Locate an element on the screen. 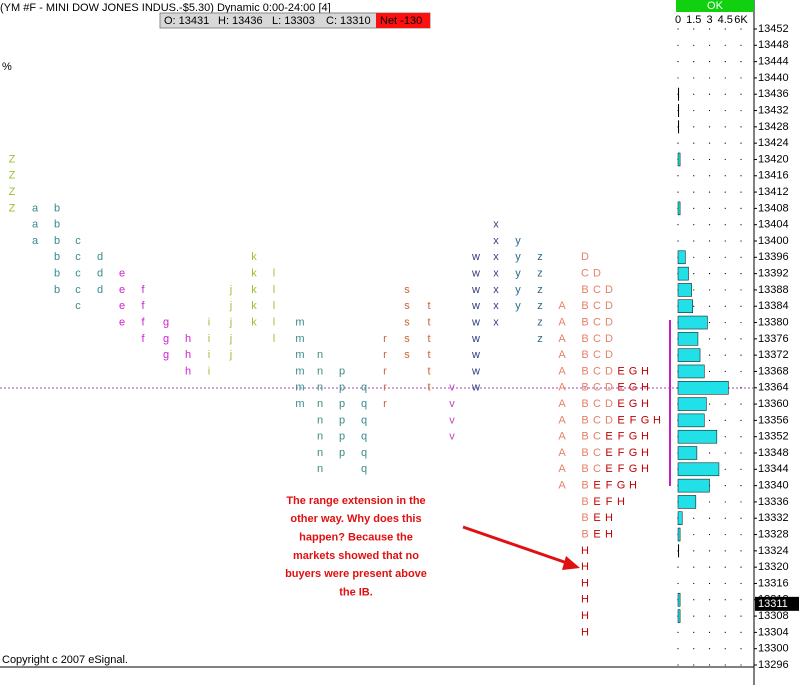 Image resolution: width=799 pixels, height=685 pixels. y-tick-label: 13352 is located at coordinates (773, 437).